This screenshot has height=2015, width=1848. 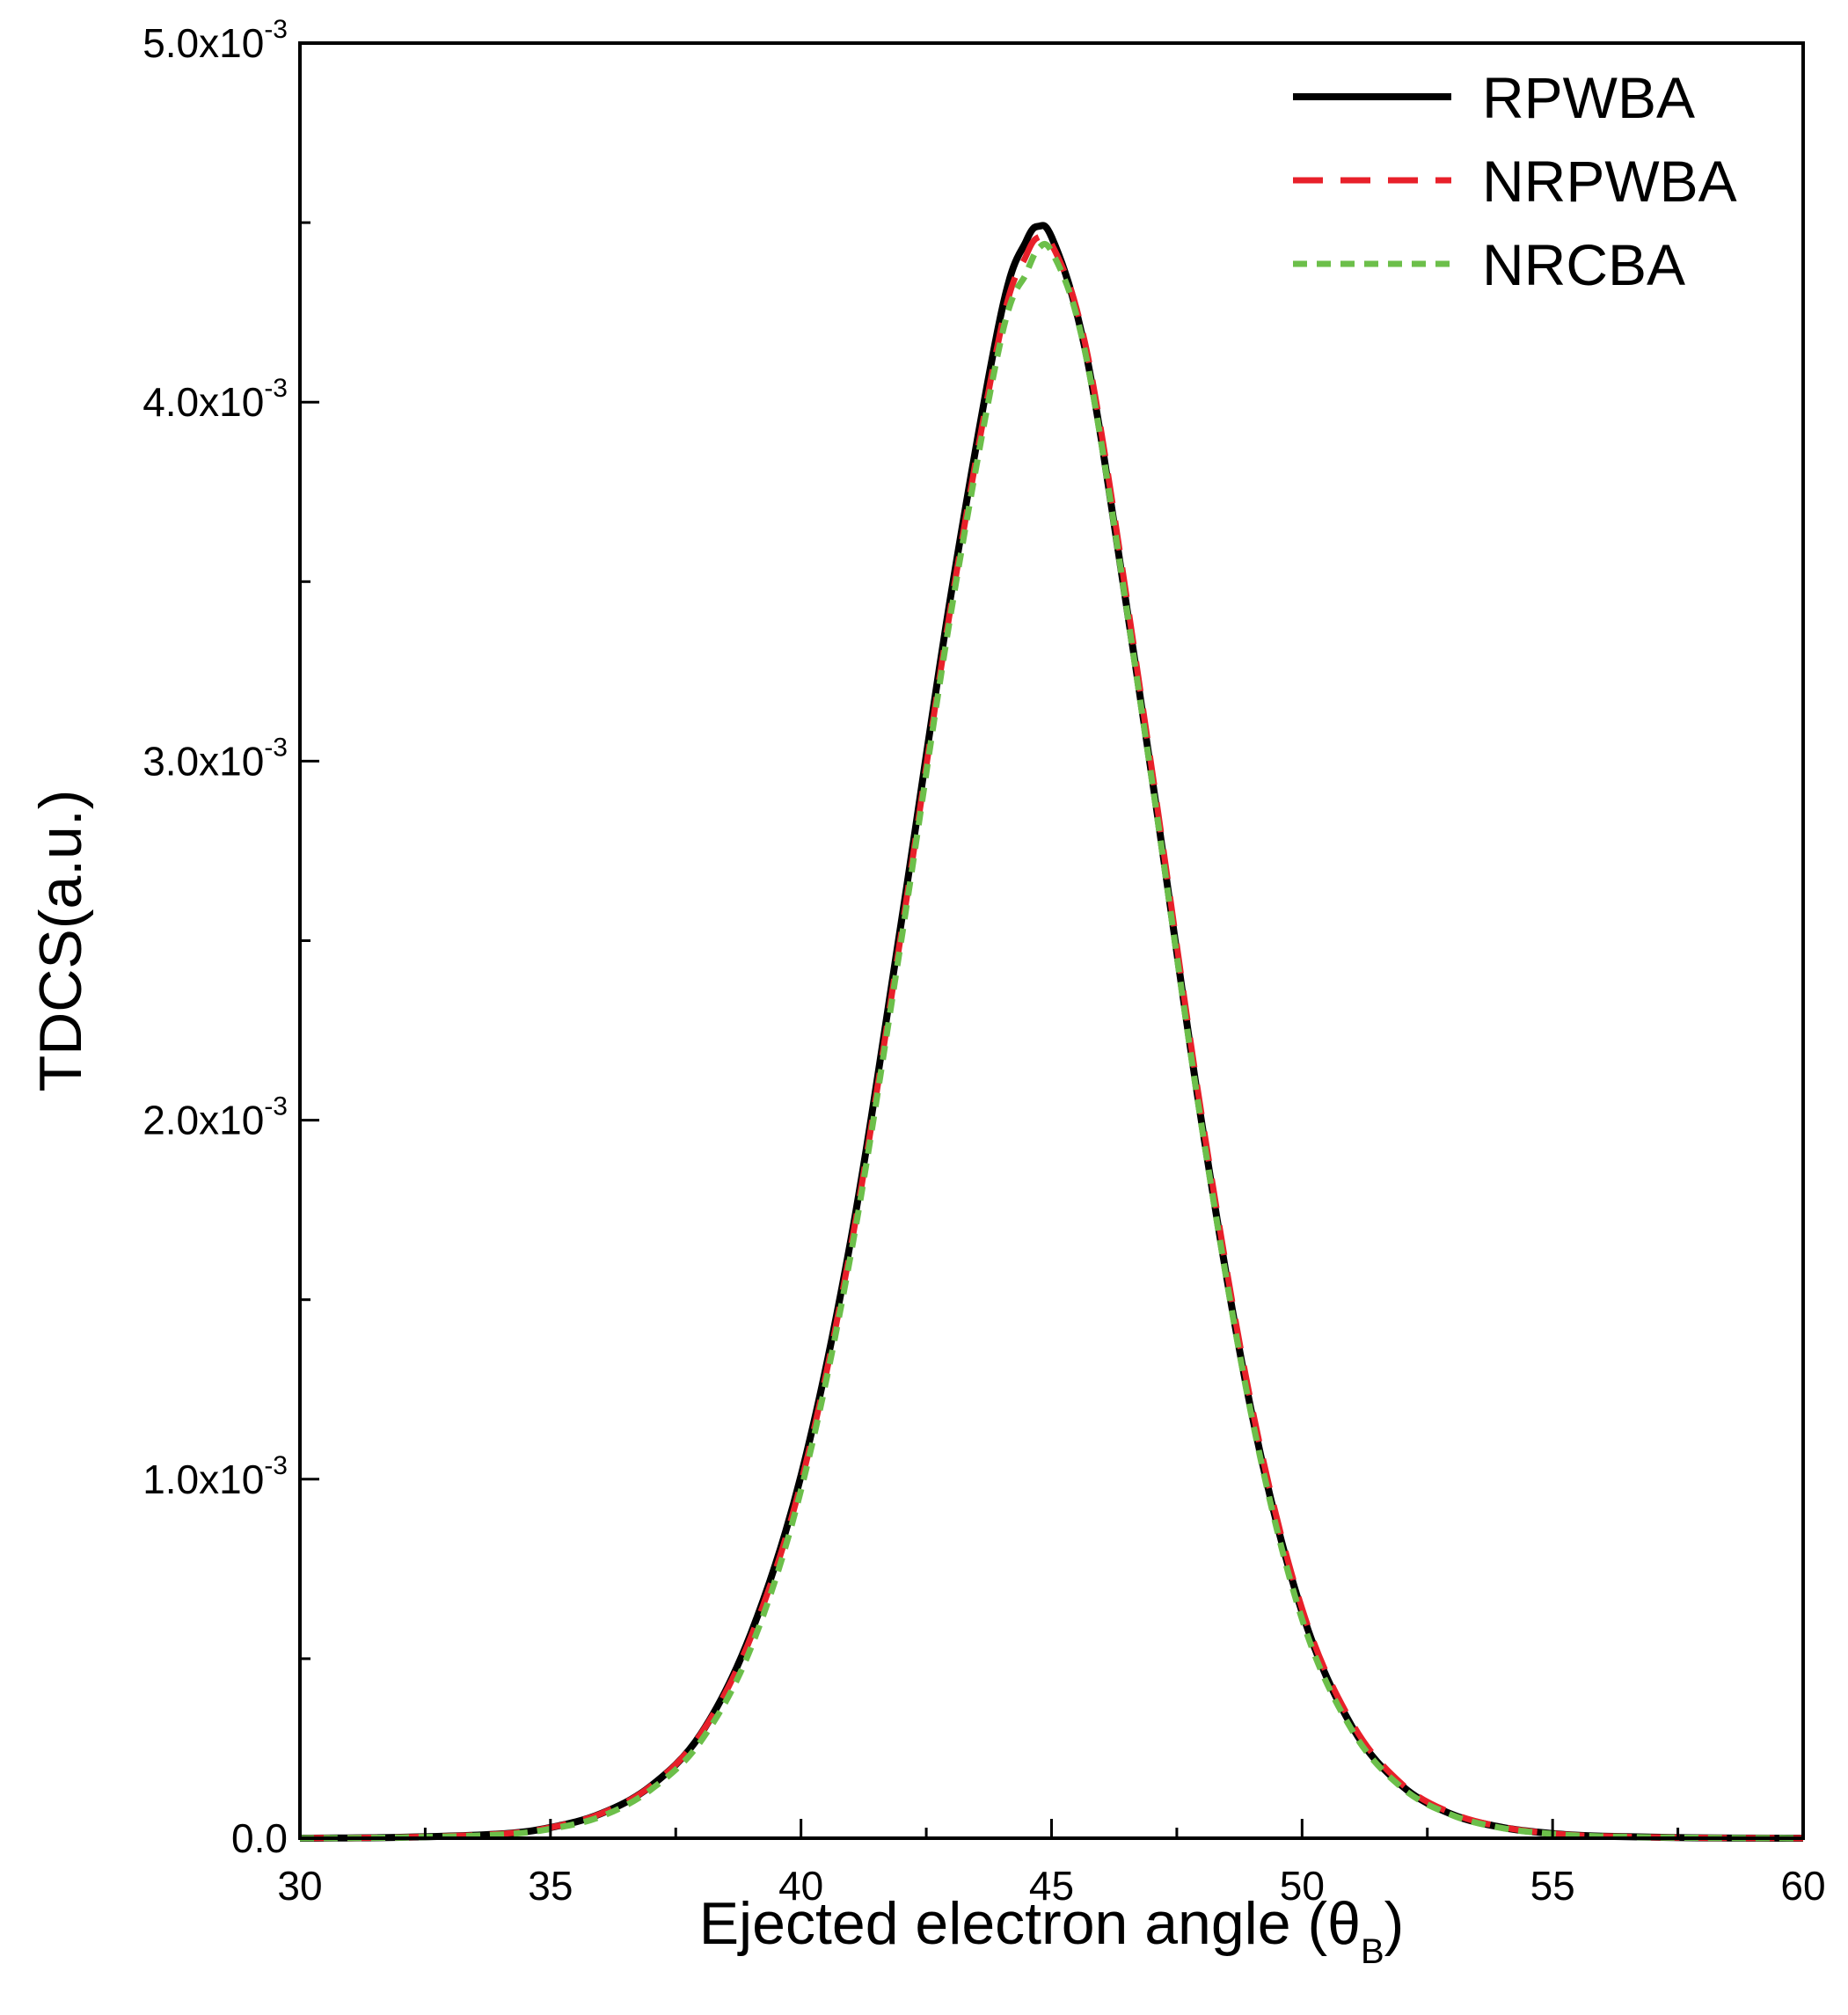 I want to click on x-tick-label: 55, so click(x=1552, y=1886).